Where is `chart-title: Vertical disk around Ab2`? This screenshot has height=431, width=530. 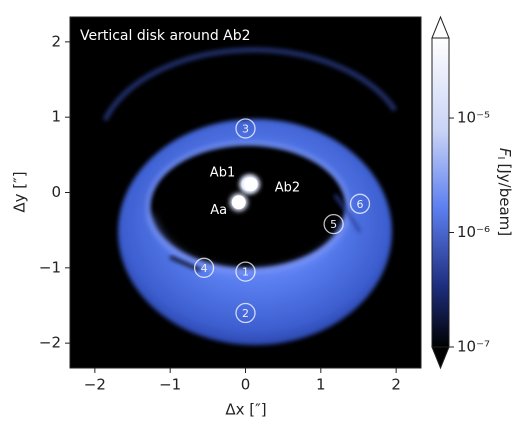 chart-title: Vertical disk around Ab2 is located at coordinates (165, 36).